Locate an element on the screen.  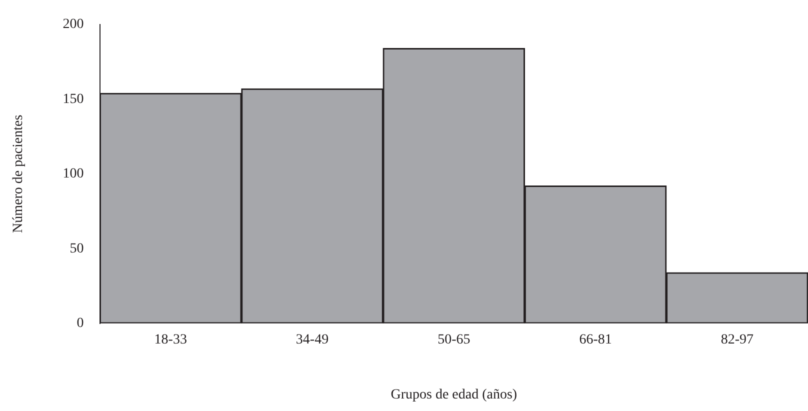
x-tick-label: 50-65 is located at coordinates (454, 340).